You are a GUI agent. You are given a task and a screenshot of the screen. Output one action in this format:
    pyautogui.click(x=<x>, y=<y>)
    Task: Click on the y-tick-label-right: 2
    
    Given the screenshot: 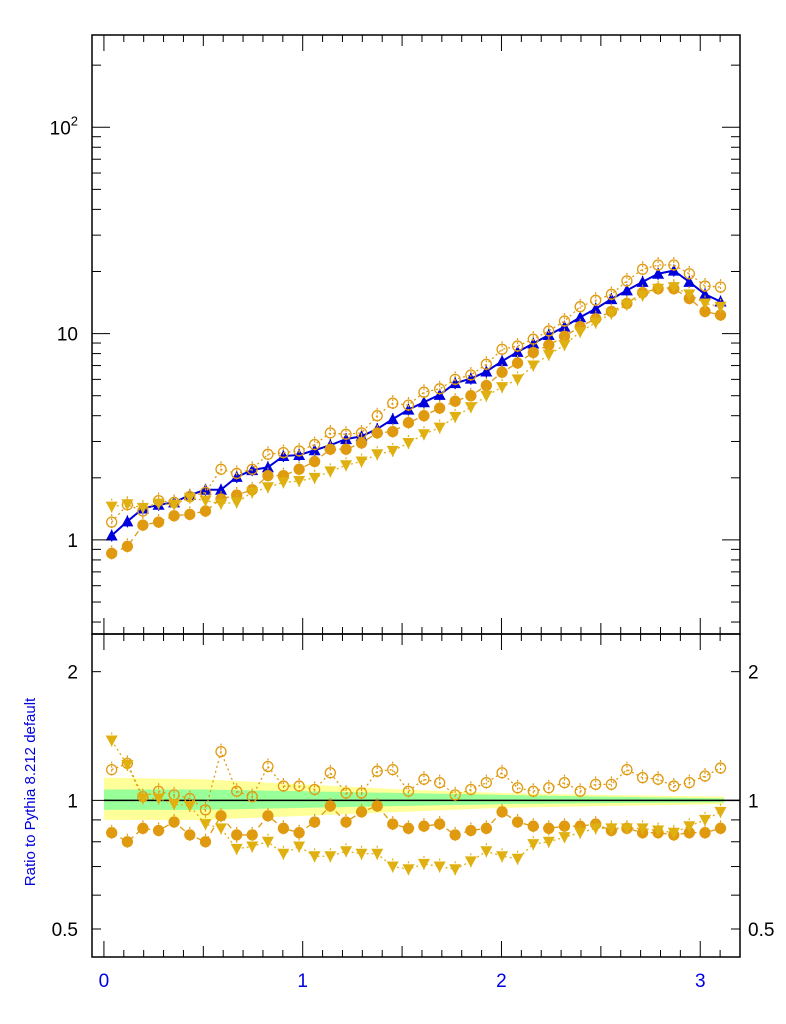 What is the action you would take?
    pyautogui.click(x=753, y=673)
    